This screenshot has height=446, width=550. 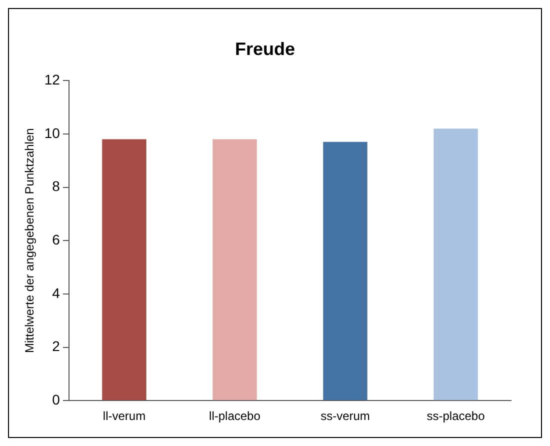 What do you see at coordinates (235, 416) in the screenshot?
I see `x-tick-label: ll-placebo` at bounding box center [235, 416].